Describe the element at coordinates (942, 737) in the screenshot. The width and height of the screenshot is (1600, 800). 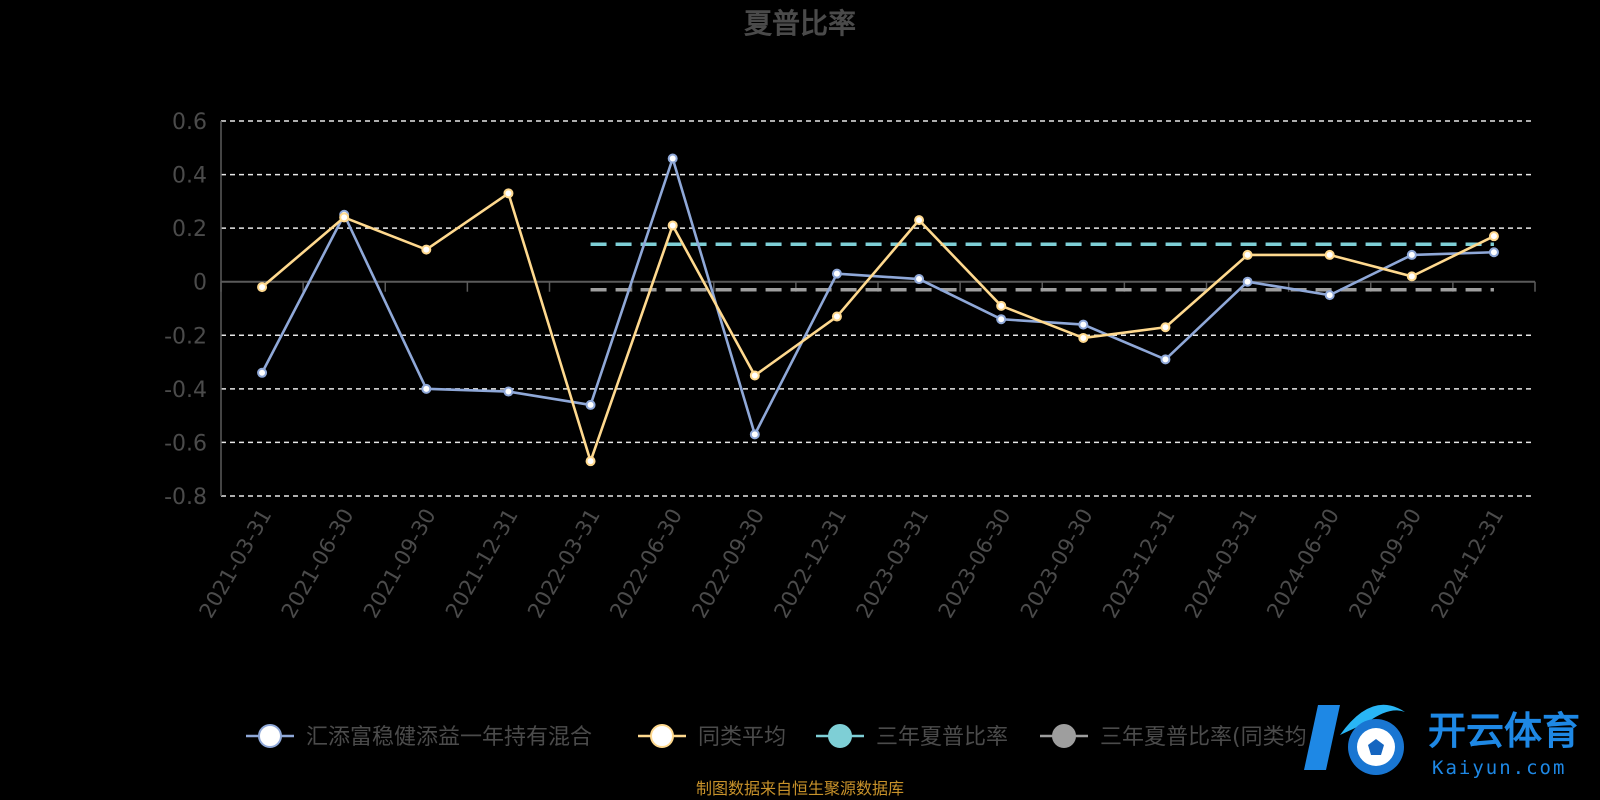
I see `legend-label: 三年夏普比率` at that location.